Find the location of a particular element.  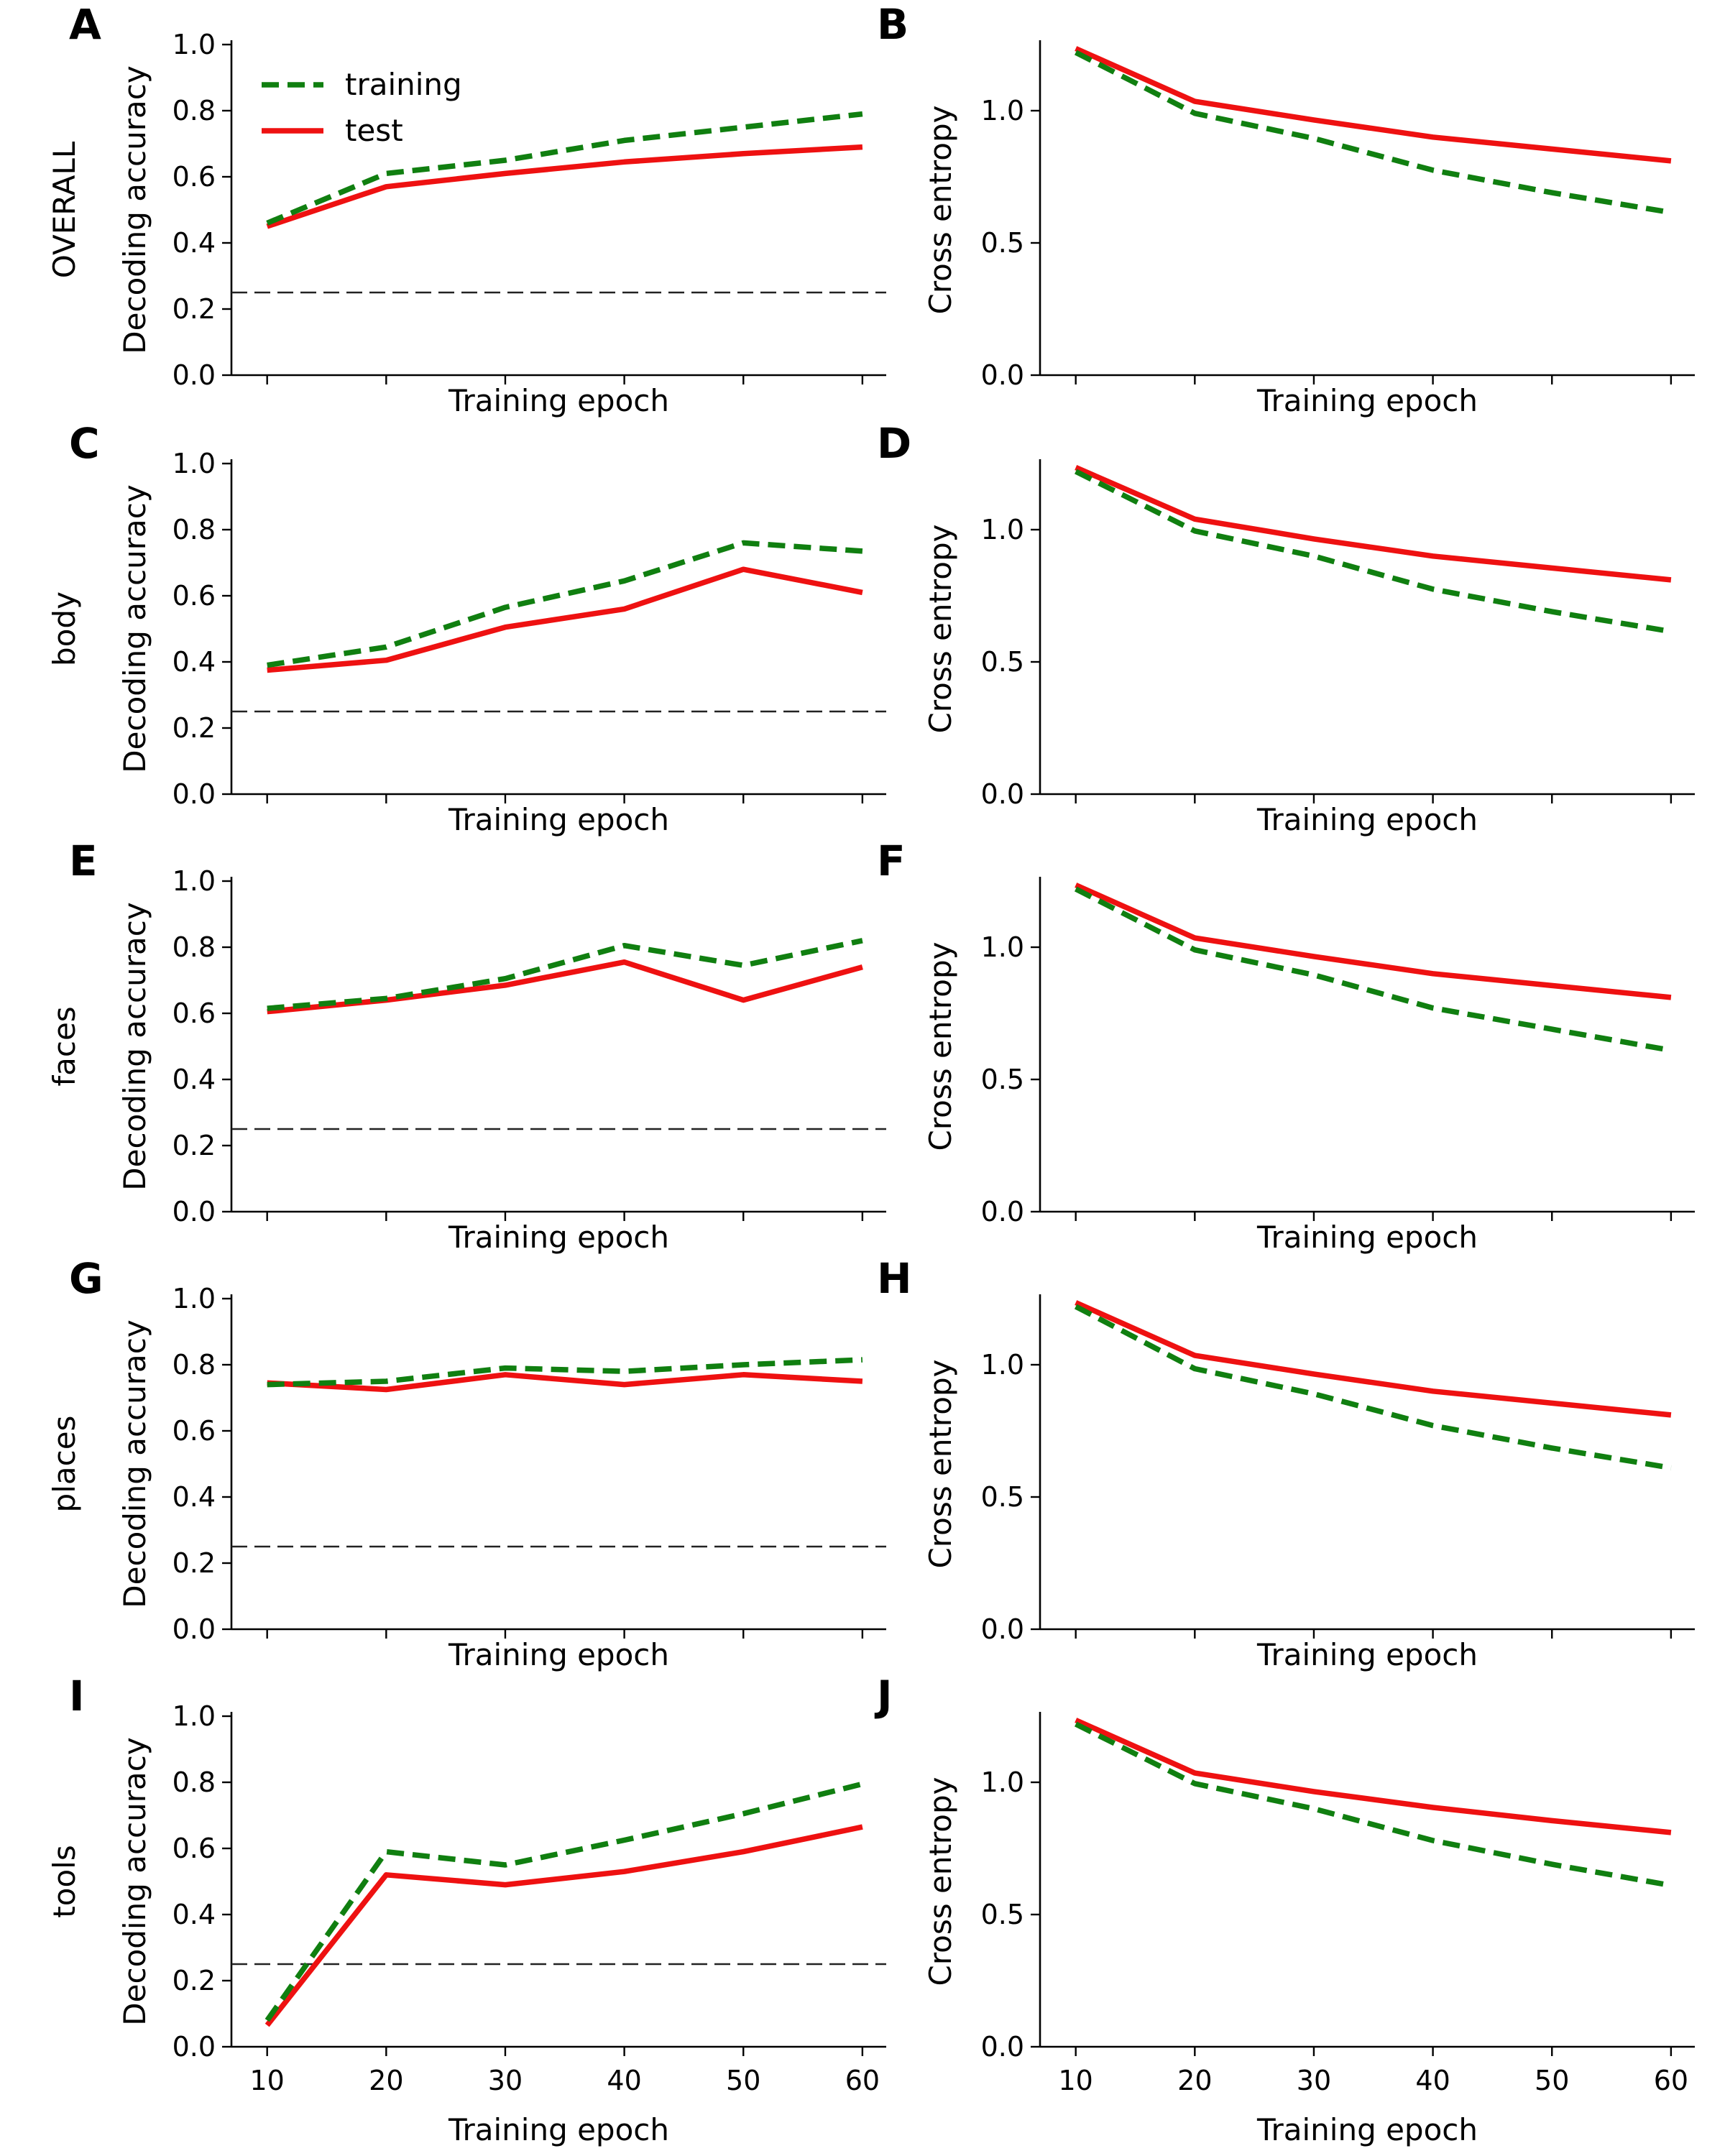

panel-letter-j: J is located at coordinates (883, 1696).